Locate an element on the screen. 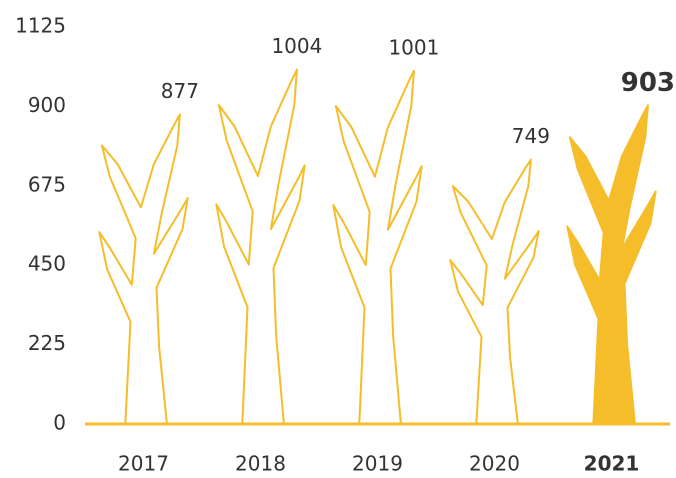 Image resolution: width=676 pixels, height=478 pixels. y-tick-label: 450 is located at coordinates (47, 264).